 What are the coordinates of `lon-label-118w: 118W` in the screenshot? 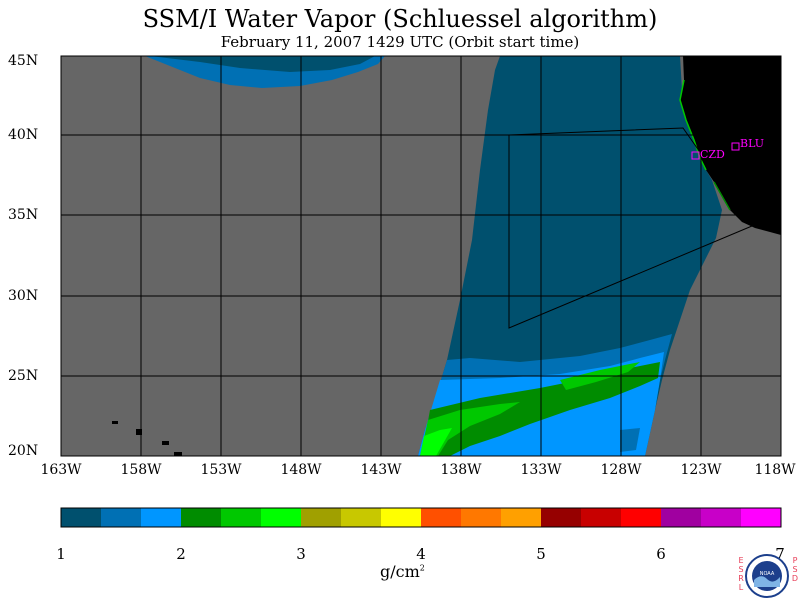 It's located at (775, 470).